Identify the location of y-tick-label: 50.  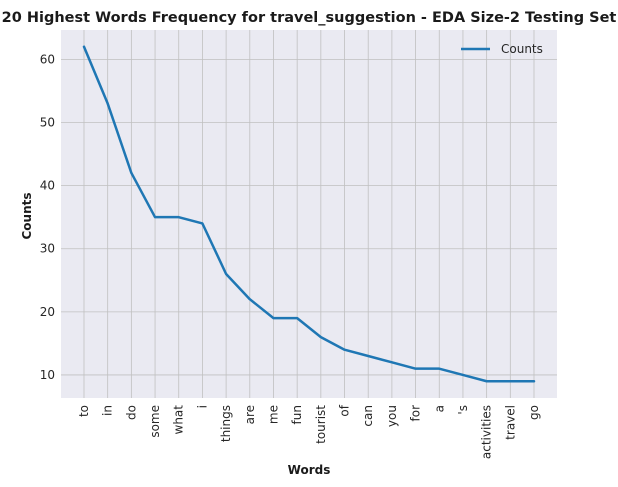
(47, 122).